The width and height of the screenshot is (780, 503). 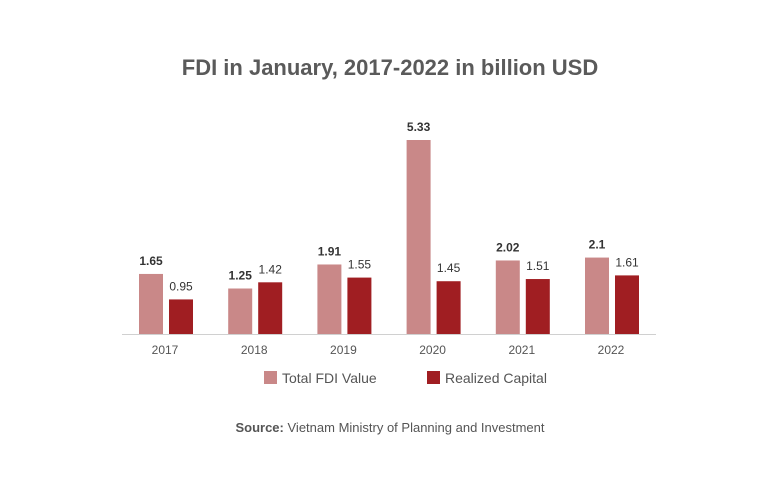 What do you see at coordinates (359, 305) in the screenshot?
I see `bar-realized-capital-2019` at bounding box center [359, 305].